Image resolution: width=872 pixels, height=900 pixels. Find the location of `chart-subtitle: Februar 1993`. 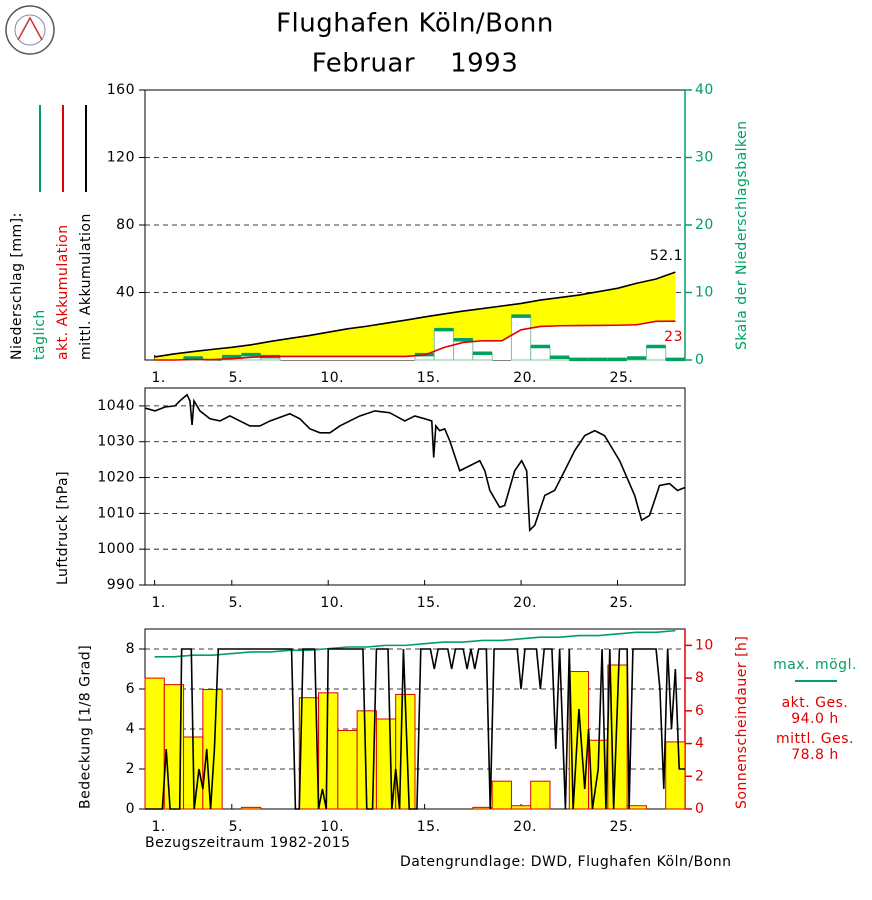

chart-subtitle: Februar 1993 is located at coordinates (415, 64).